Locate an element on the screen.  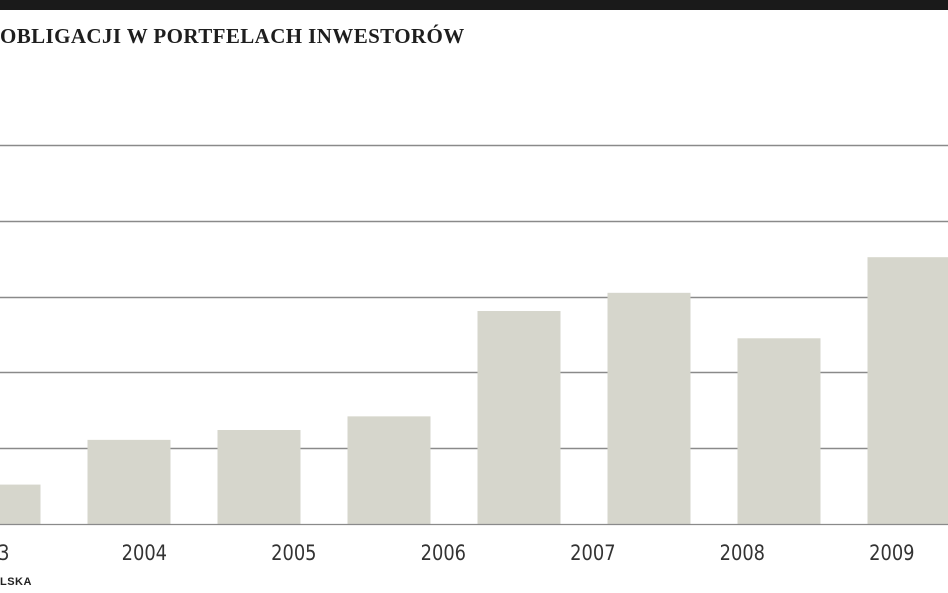
bar-2008 is located at coordinates (649, 408).